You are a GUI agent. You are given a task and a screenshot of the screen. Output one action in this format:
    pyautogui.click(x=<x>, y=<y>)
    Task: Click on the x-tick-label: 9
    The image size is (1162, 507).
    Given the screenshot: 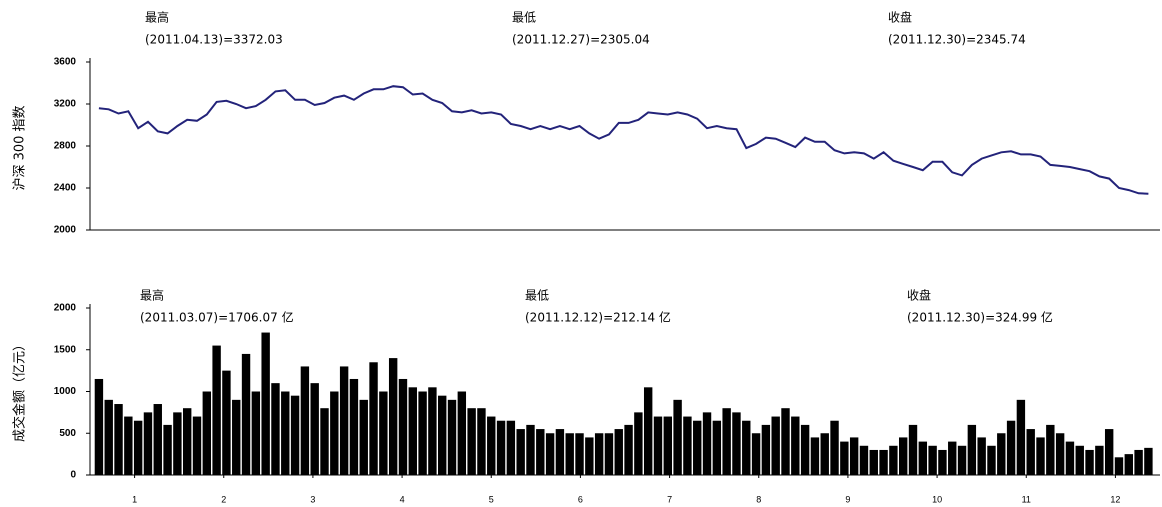 What is the action you would take?
    pyautogui.click(x=847, y=499)
    